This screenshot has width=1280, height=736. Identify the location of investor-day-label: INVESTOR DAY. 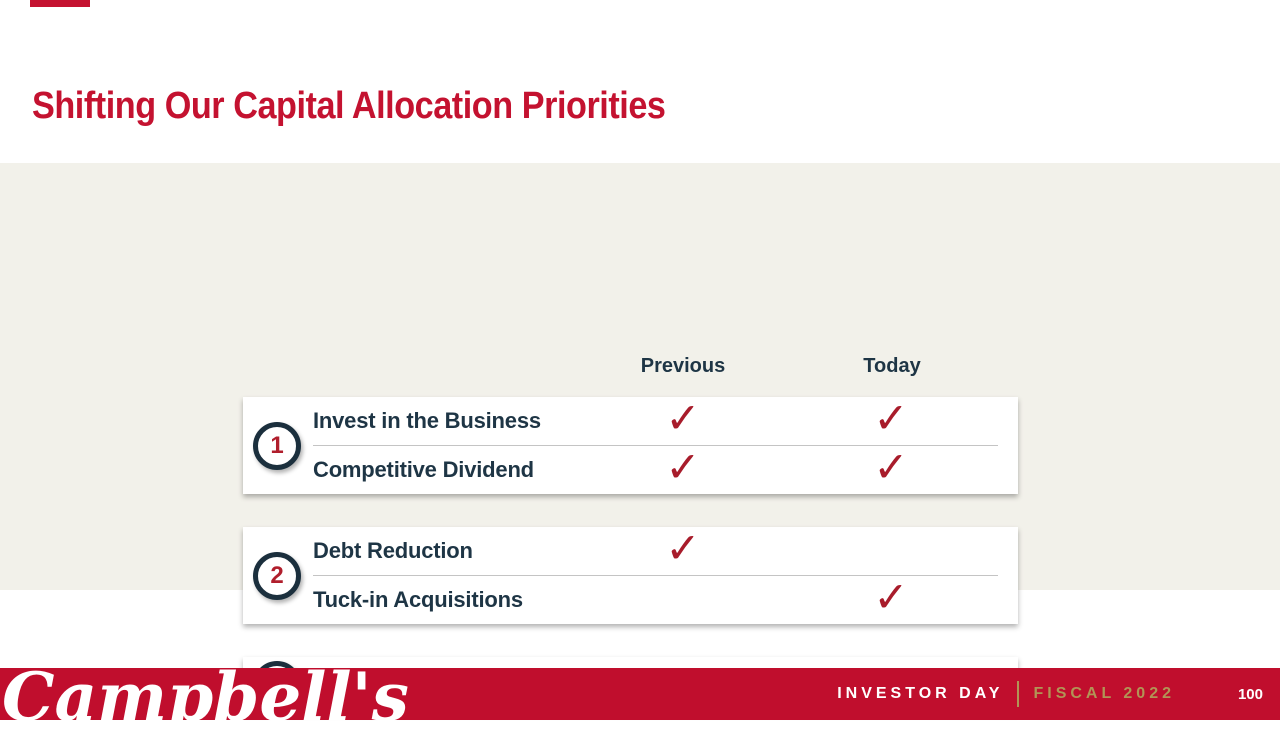
(920, 693).